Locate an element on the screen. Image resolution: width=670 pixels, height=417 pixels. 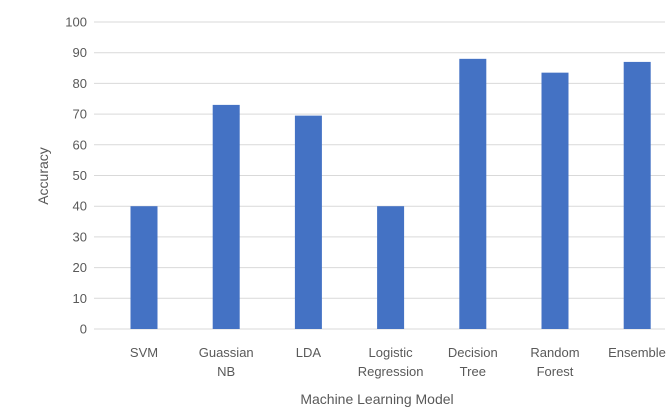
x-tick-label: Logistic Regression is located at coordinates (391, 362).